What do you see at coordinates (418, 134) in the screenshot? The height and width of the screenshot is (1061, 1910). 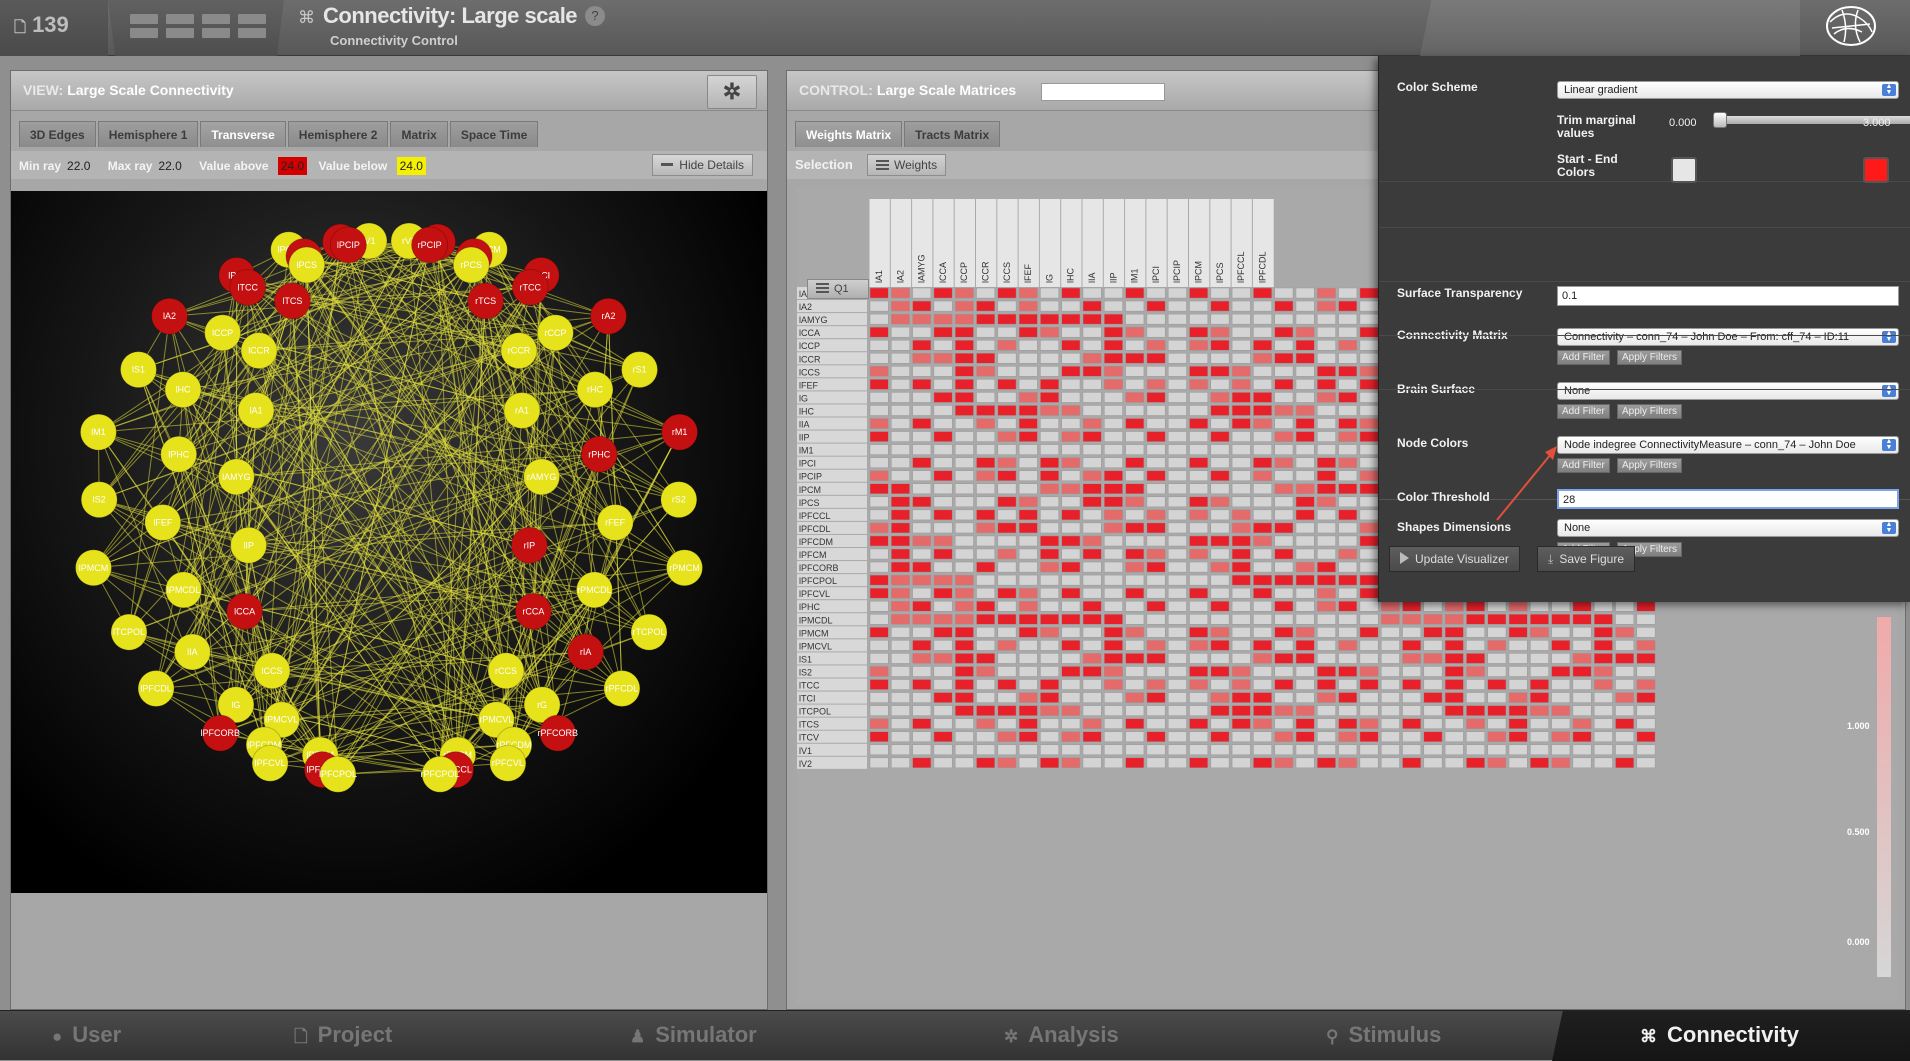 I see `tab-matrix: Matrix` at bounding box center [418, 134].